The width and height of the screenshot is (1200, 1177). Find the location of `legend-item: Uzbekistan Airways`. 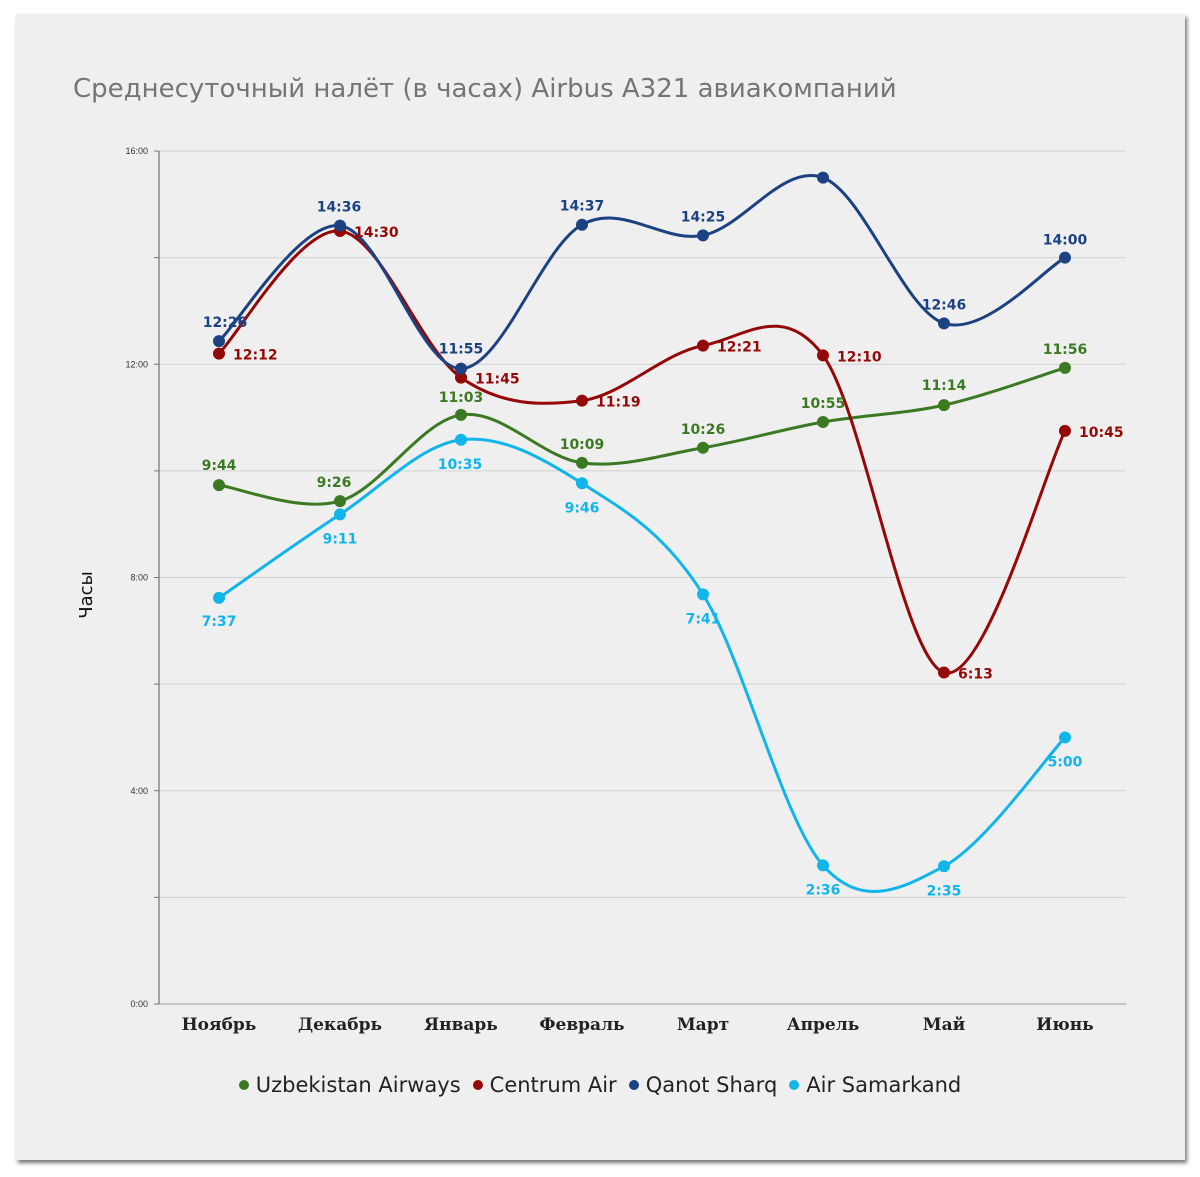

legend-item: Uzbekistan Airways is located at coordinates (349, 1085).